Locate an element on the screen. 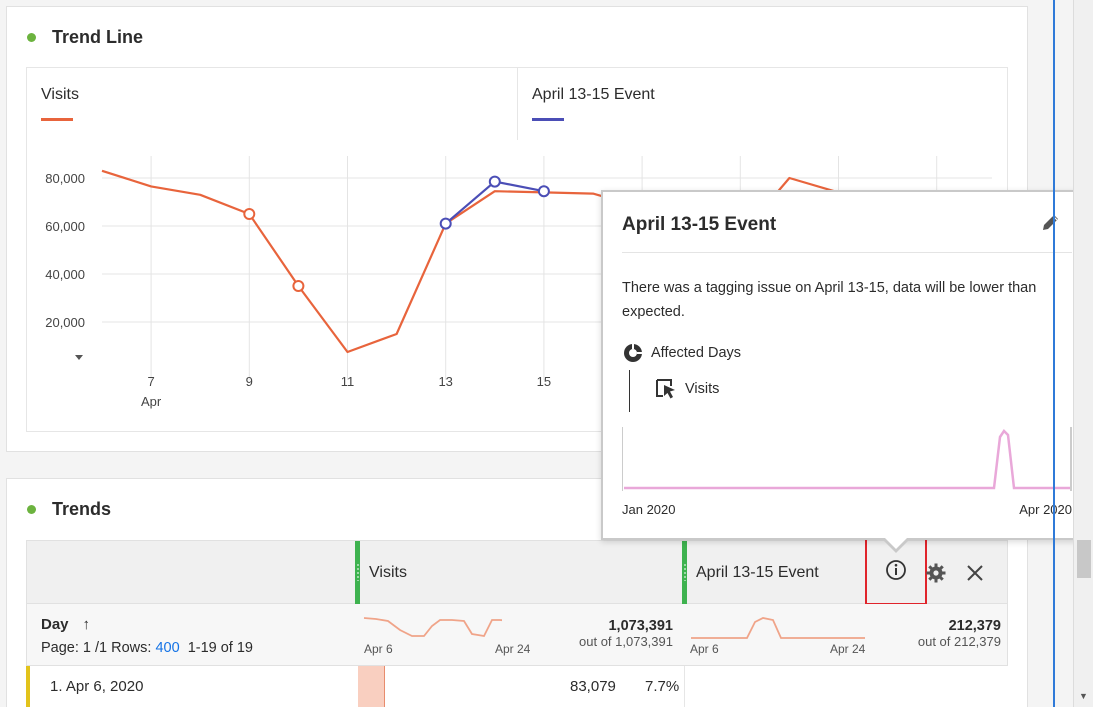 The height and width of the screenshot is (707, 1093). pagination: Page: 1 /1 Rows: 400 1-19 of 19 is located at coordinates (147, 648).